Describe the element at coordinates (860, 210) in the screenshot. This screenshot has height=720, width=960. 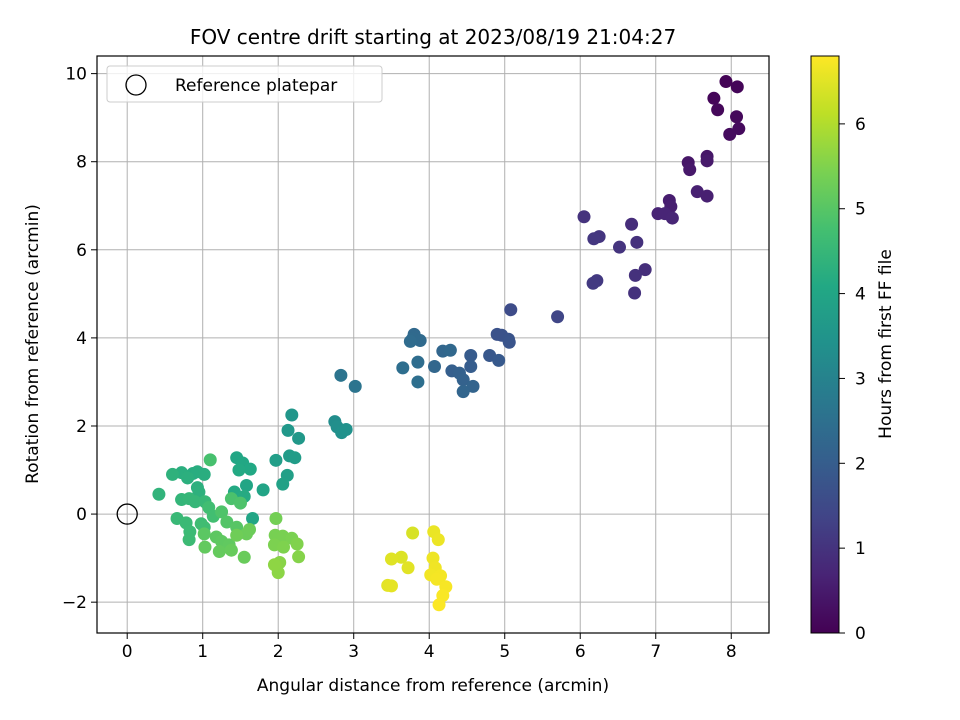
I see `colorbar-tick-label: 5` at that location.